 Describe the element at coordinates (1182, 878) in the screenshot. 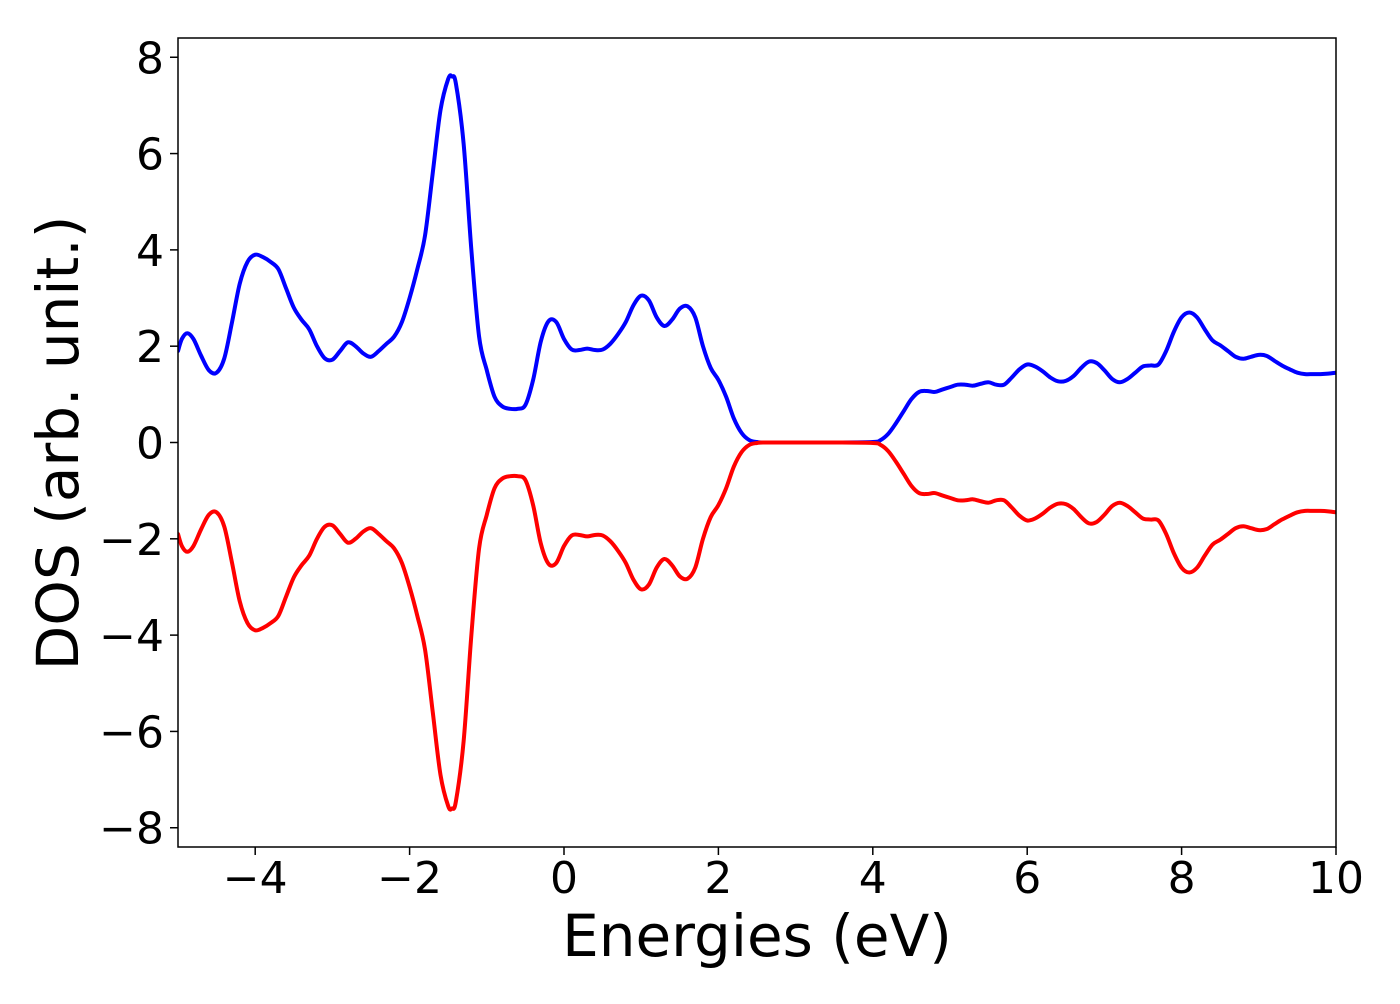

I see `x-tick-label: 8` at that location.